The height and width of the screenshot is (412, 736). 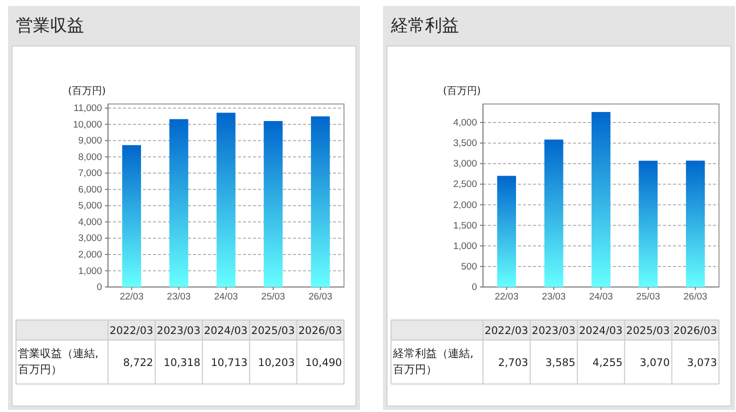 What do you see at coordinates (655, 363) in the screenshot?
I see `data-label: 3,070` at bounding box center [655, 363].